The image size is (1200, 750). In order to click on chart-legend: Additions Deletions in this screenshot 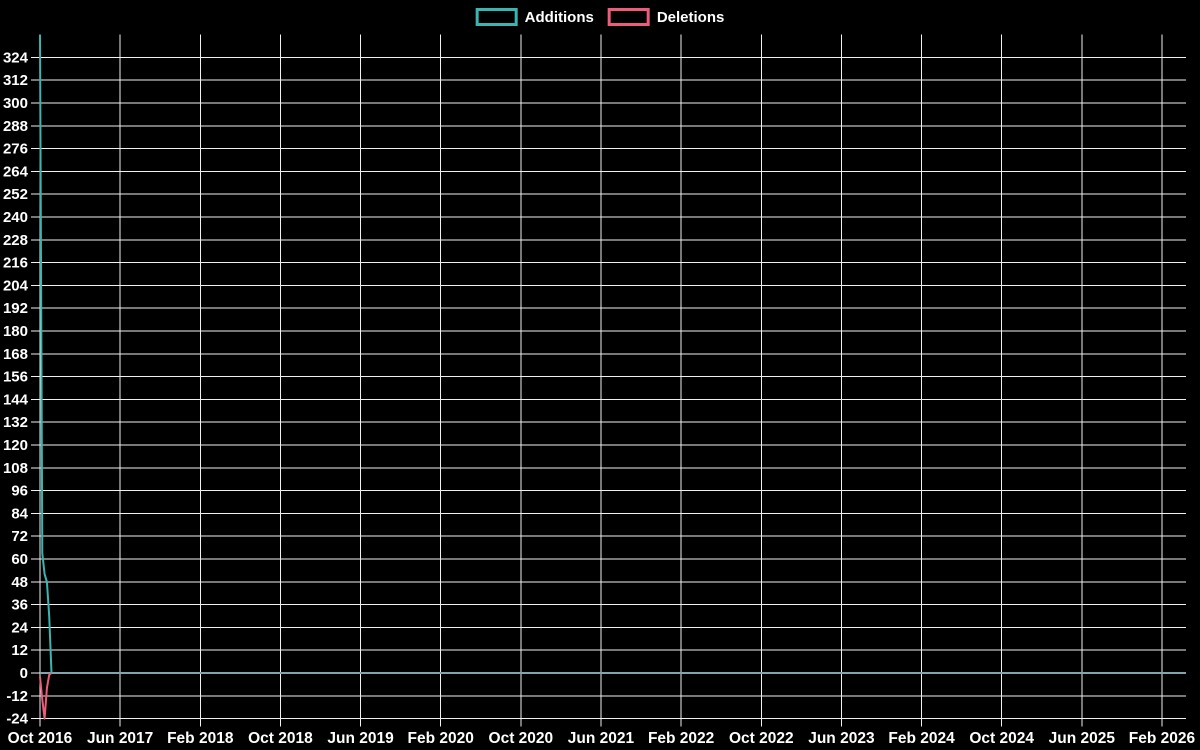, I will do `click(600, 17)`.